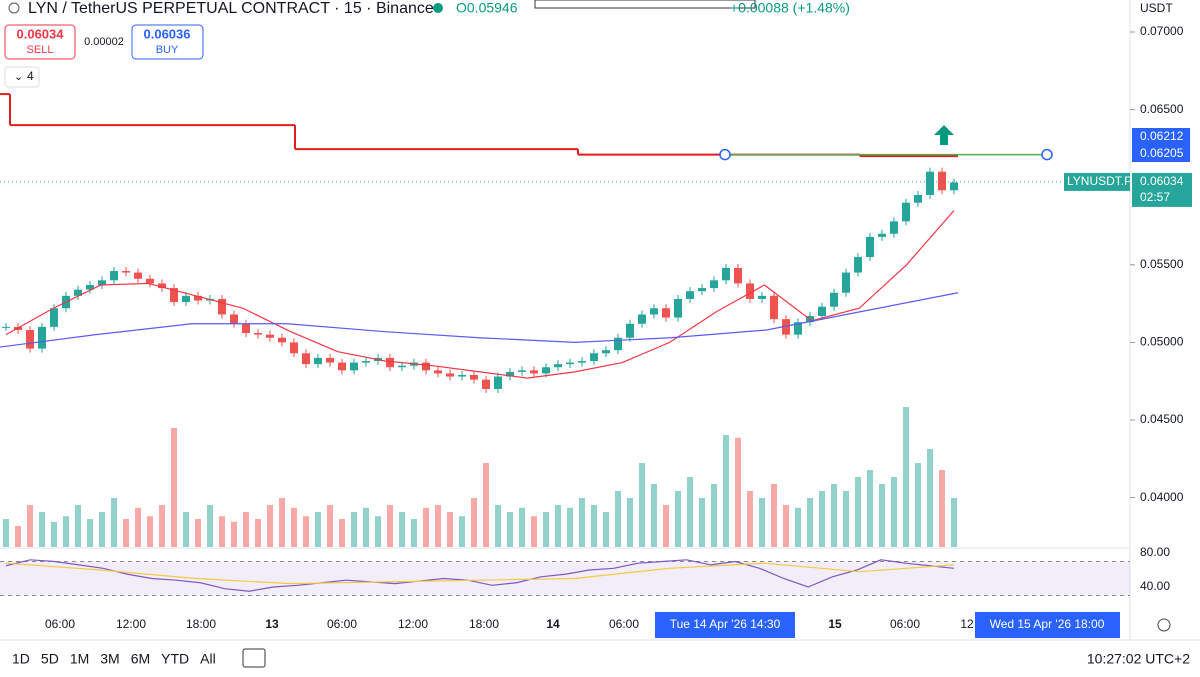  Describe the element at coordinates (905, 624) in the screenshot. I see `time-label: 06:00` at that location.